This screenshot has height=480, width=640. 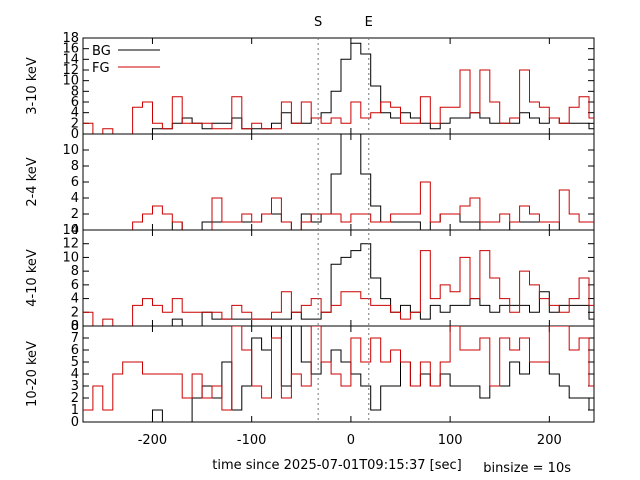 What do you see at coordinates (351, 440) in the screenshot?
I see `x-tick-label: 0` at bounding box center [351, 440].